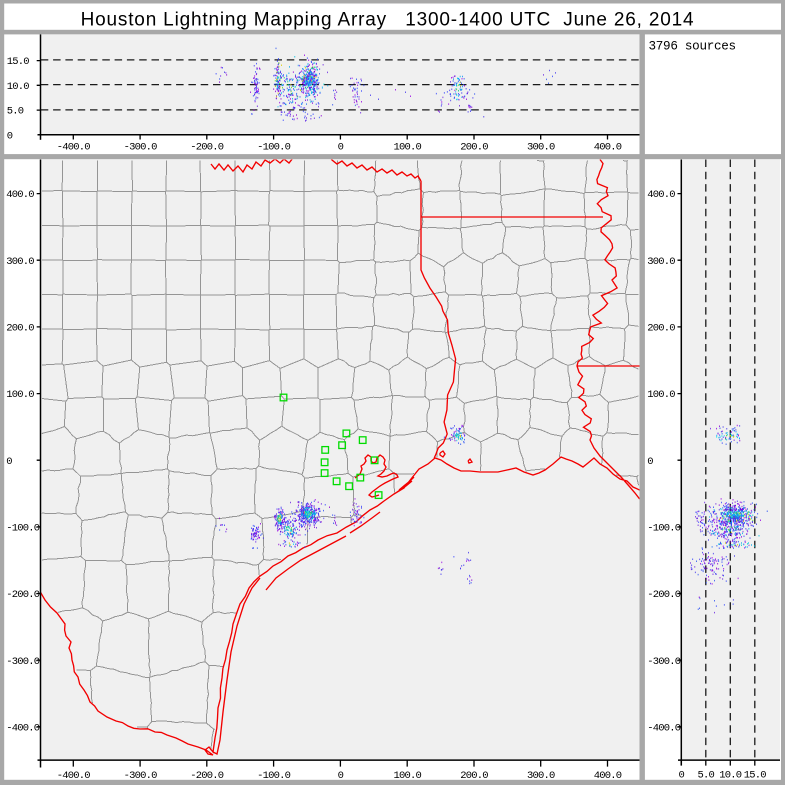 The width and height of the screenshot is (785, 785). I want to click on svg-text: 3796 sources, so click(692, 47).